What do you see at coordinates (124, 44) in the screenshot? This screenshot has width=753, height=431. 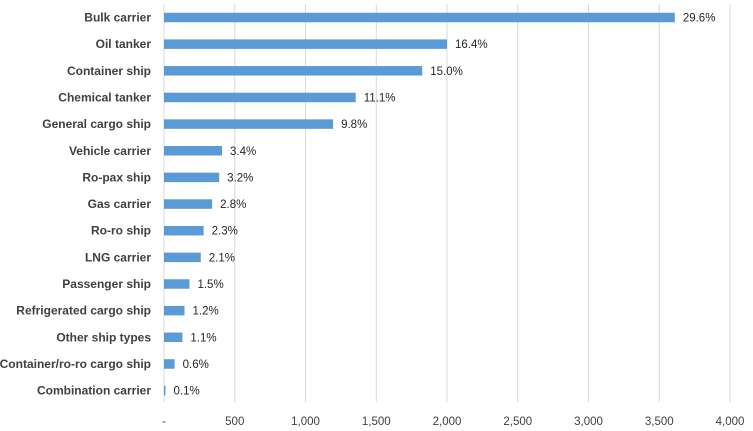 I see `category-label: Oil tanker` at bounding box center [124, 44].